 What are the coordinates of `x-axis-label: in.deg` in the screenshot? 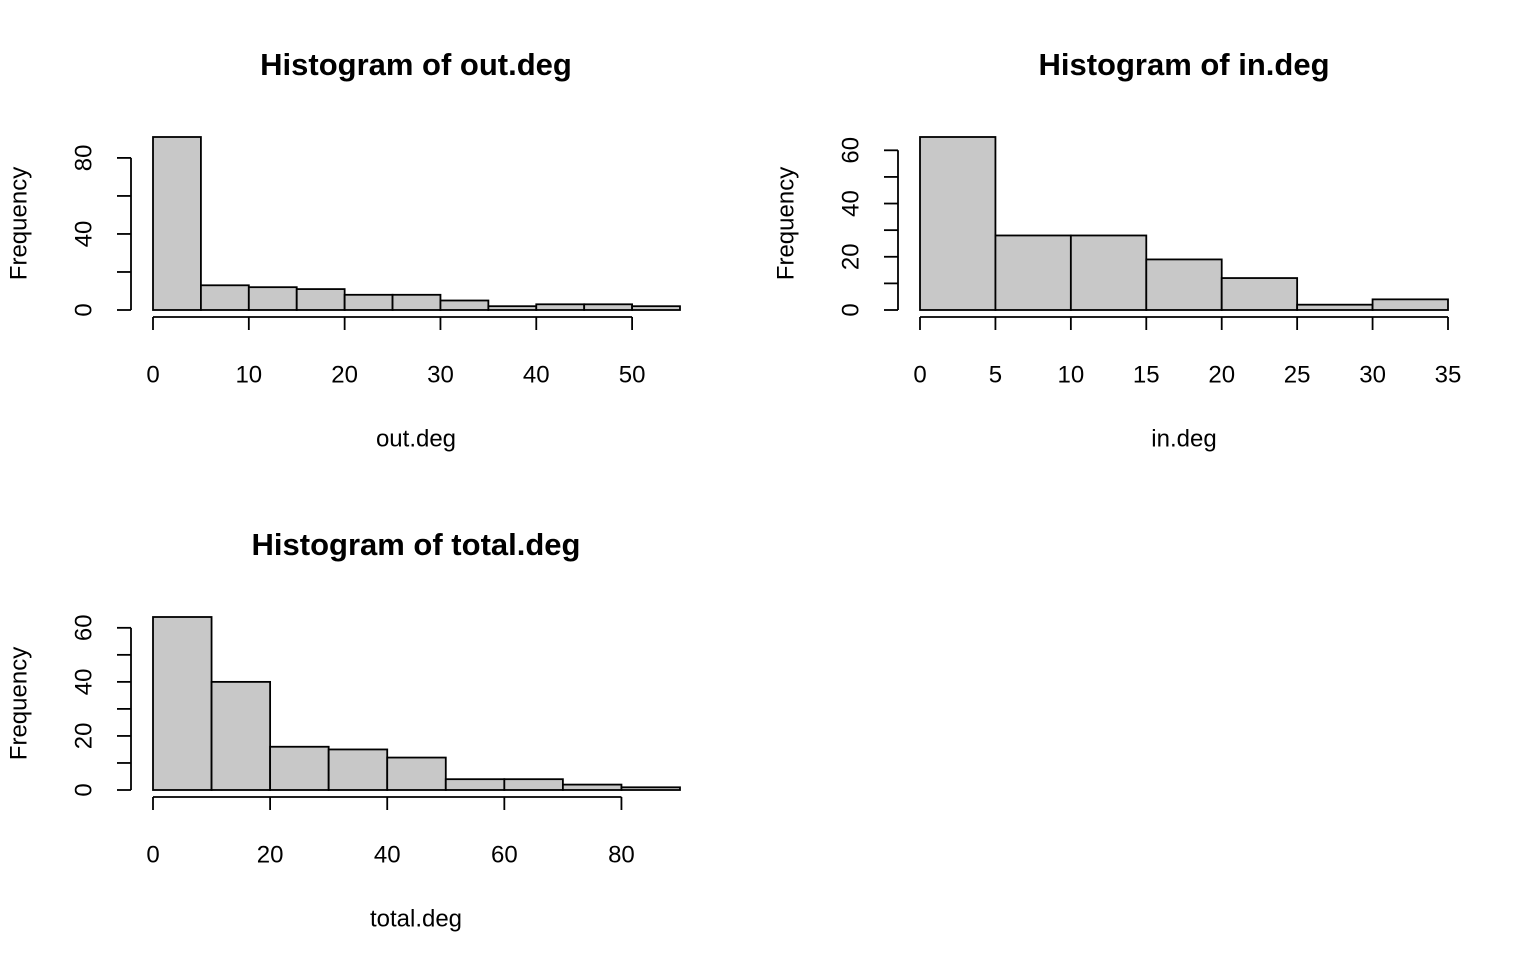 It's located at (1183, 438).